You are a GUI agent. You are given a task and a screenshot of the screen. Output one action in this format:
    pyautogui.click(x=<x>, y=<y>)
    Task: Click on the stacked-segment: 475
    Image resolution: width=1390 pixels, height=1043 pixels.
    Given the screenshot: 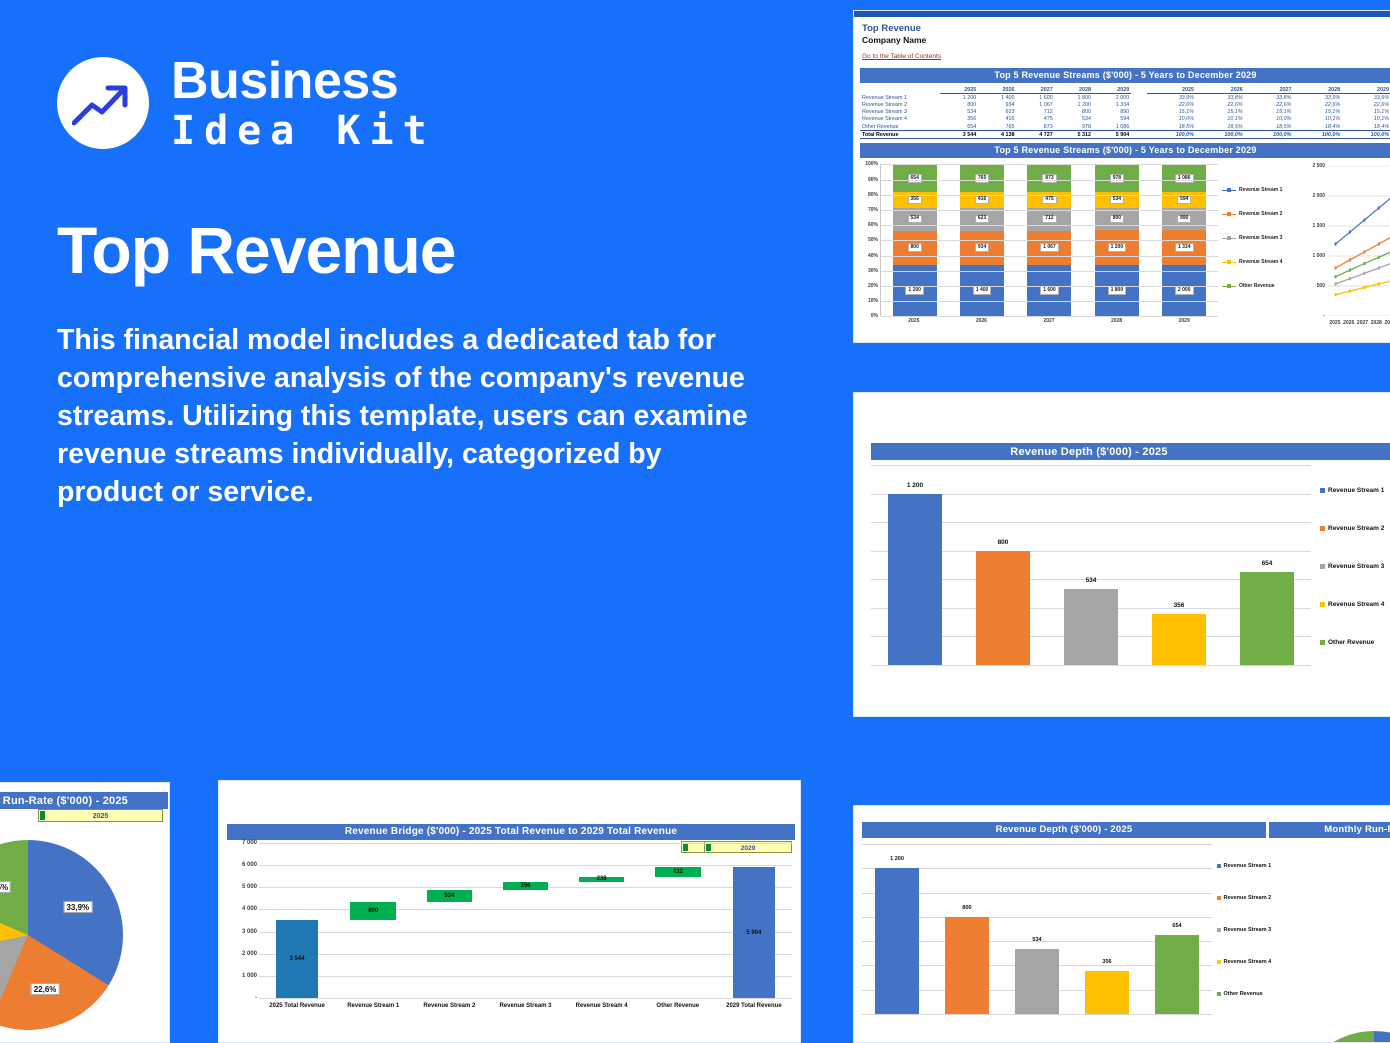 What is the action you would take?
    pyautogui.click(x=1049, y=200)
    